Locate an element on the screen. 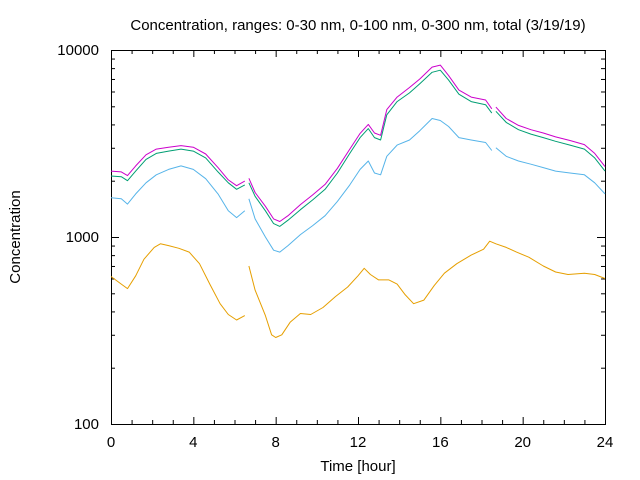  x-tick-label: 16 is located at coordinates (440, 442).